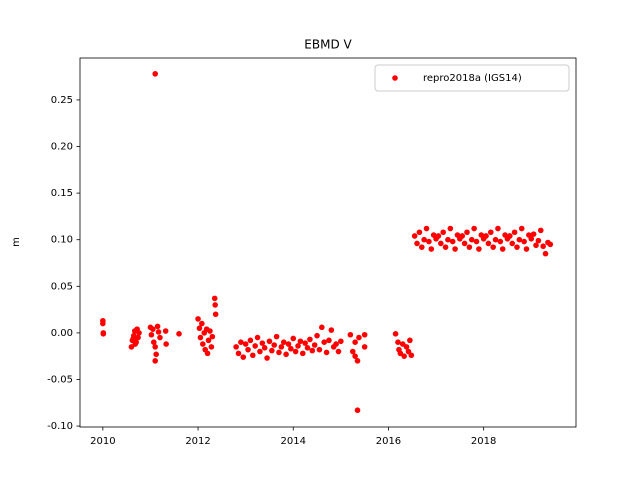 The width and height of the screenshot is (640, 480). I want to click on x-tick-label: 2010, so click(102, 441).